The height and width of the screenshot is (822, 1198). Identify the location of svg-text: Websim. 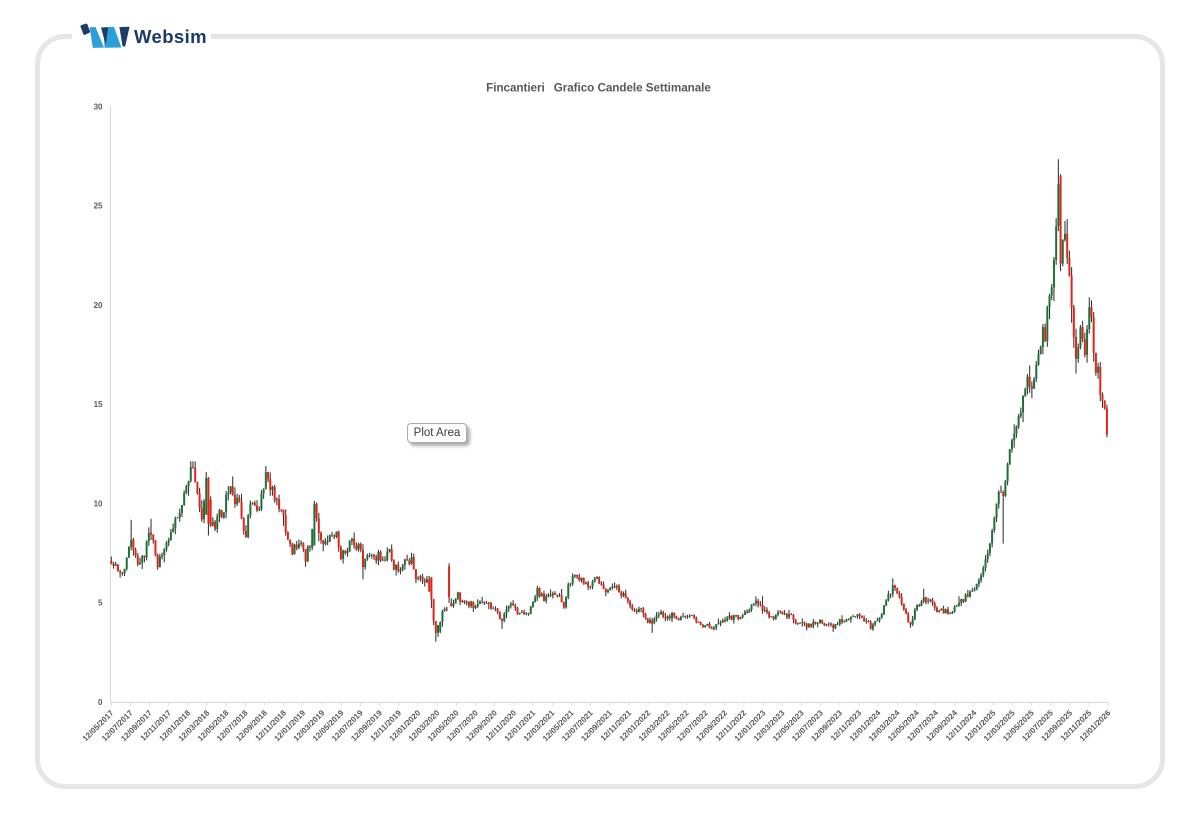
(170, 36).